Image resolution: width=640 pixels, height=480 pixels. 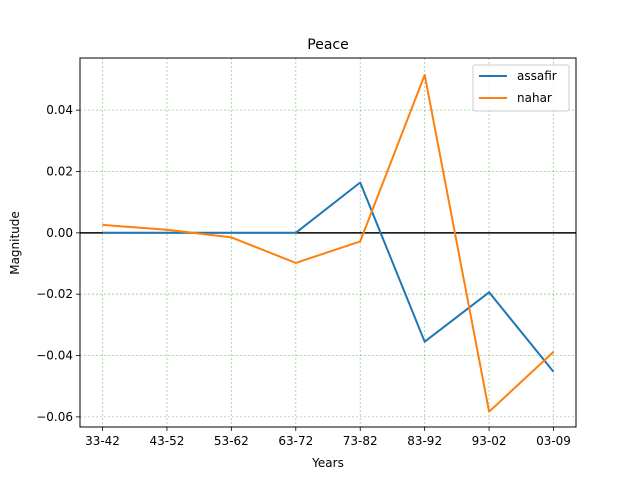 What do you see at coordinates (534, 98) in the screenshot?
I see `legend-label-nahar: nahar` at bounding box center [534, 98].